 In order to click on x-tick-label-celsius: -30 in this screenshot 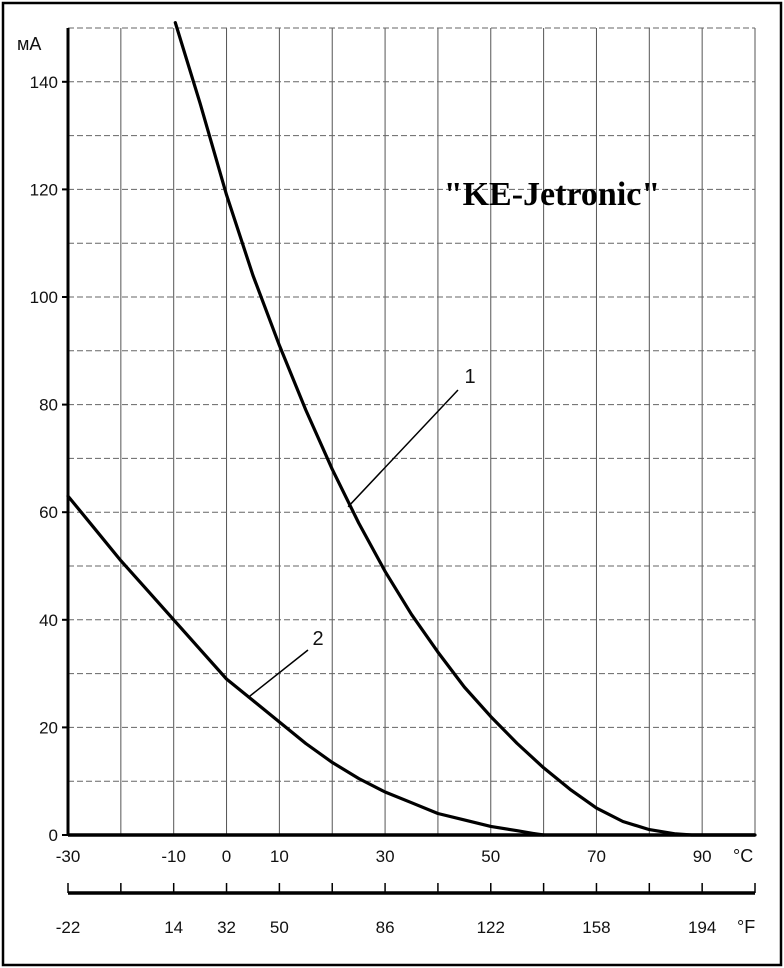, I will do `click(68, 856)`.